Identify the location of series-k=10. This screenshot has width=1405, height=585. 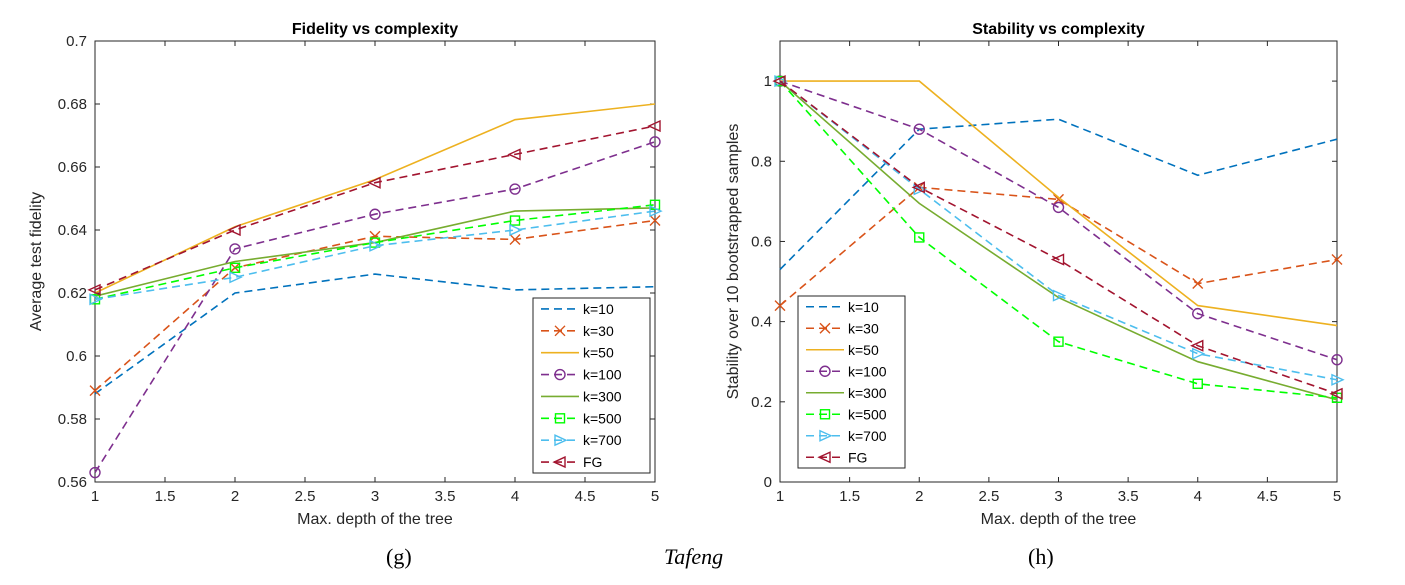
(1058, 194).